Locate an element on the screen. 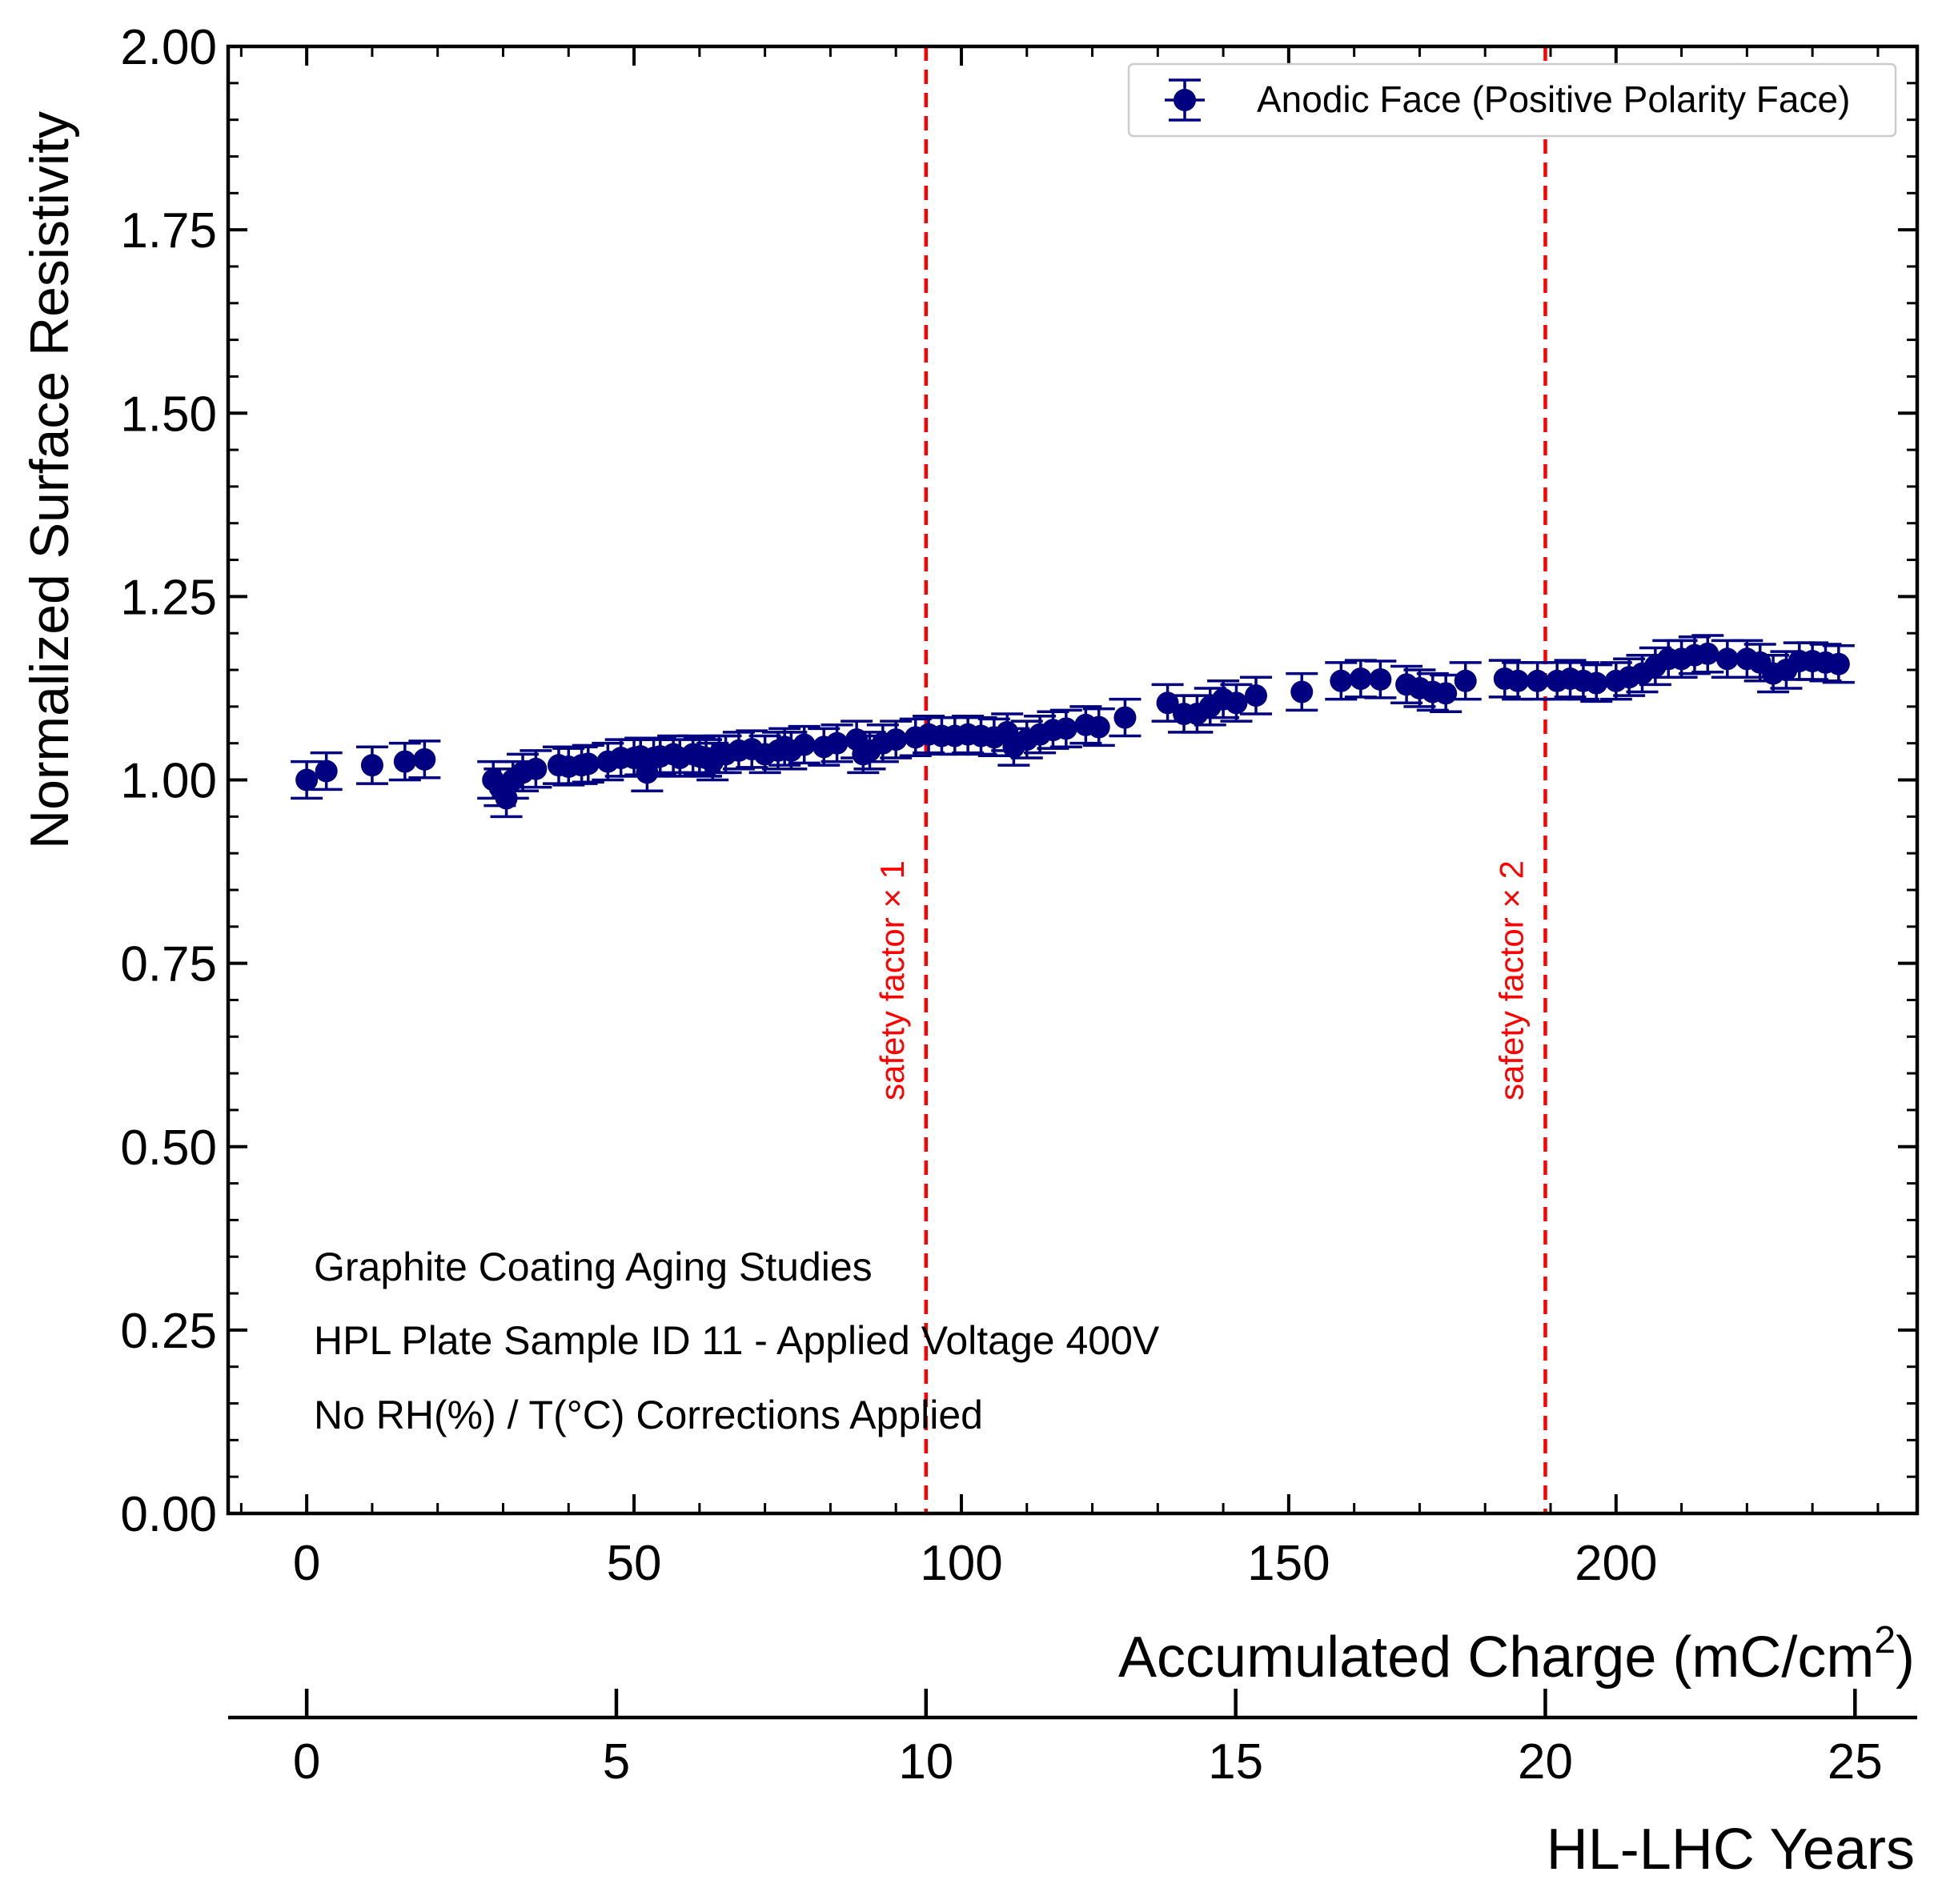 The width and height of the screenshot is (1938, 1904). y-tick-label: 1.00 is located at coordinates (168, 781).